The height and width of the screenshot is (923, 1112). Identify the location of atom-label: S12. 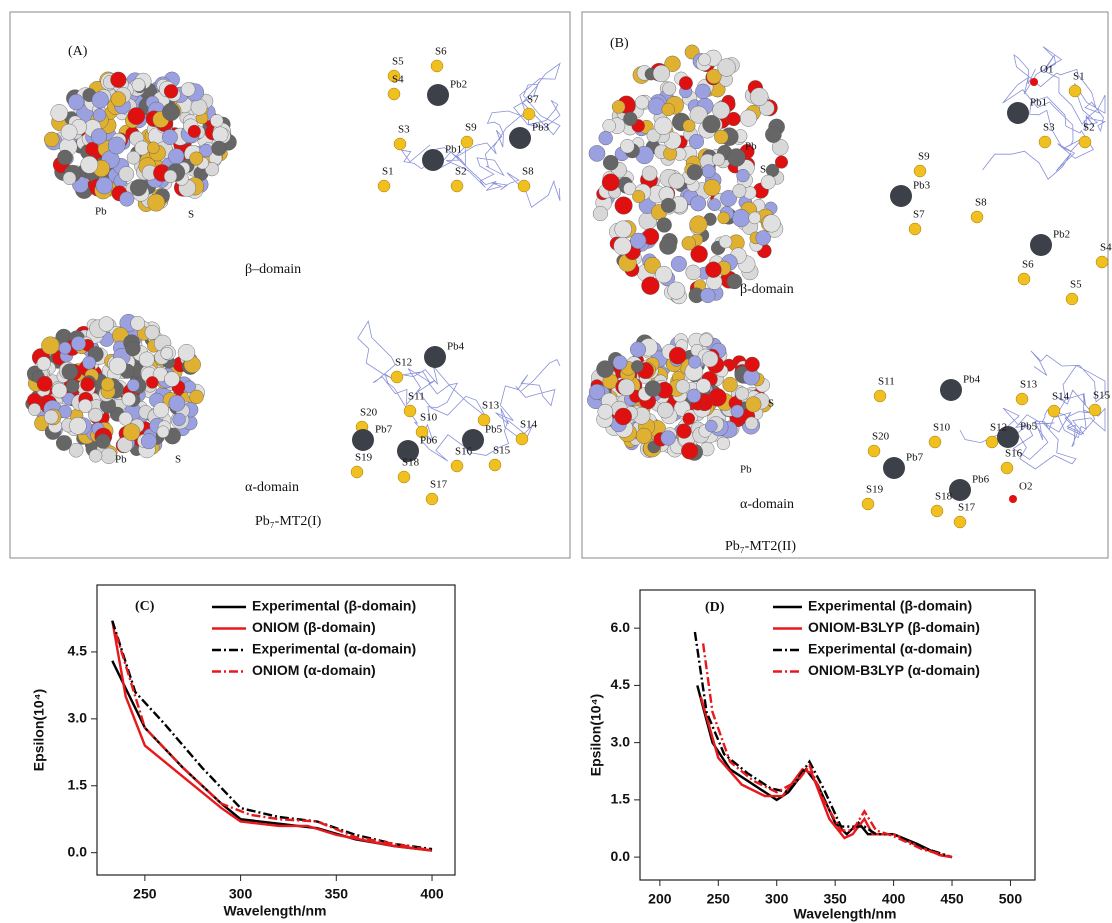
(403, 363).